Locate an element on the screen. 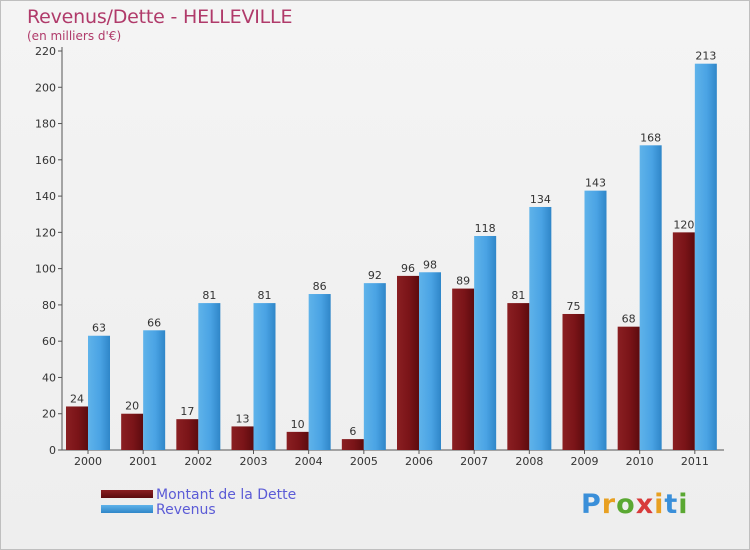 The height and width of the screenshot is (550, 750). y-tick-label: 100 is located at coordinates (45, 269).